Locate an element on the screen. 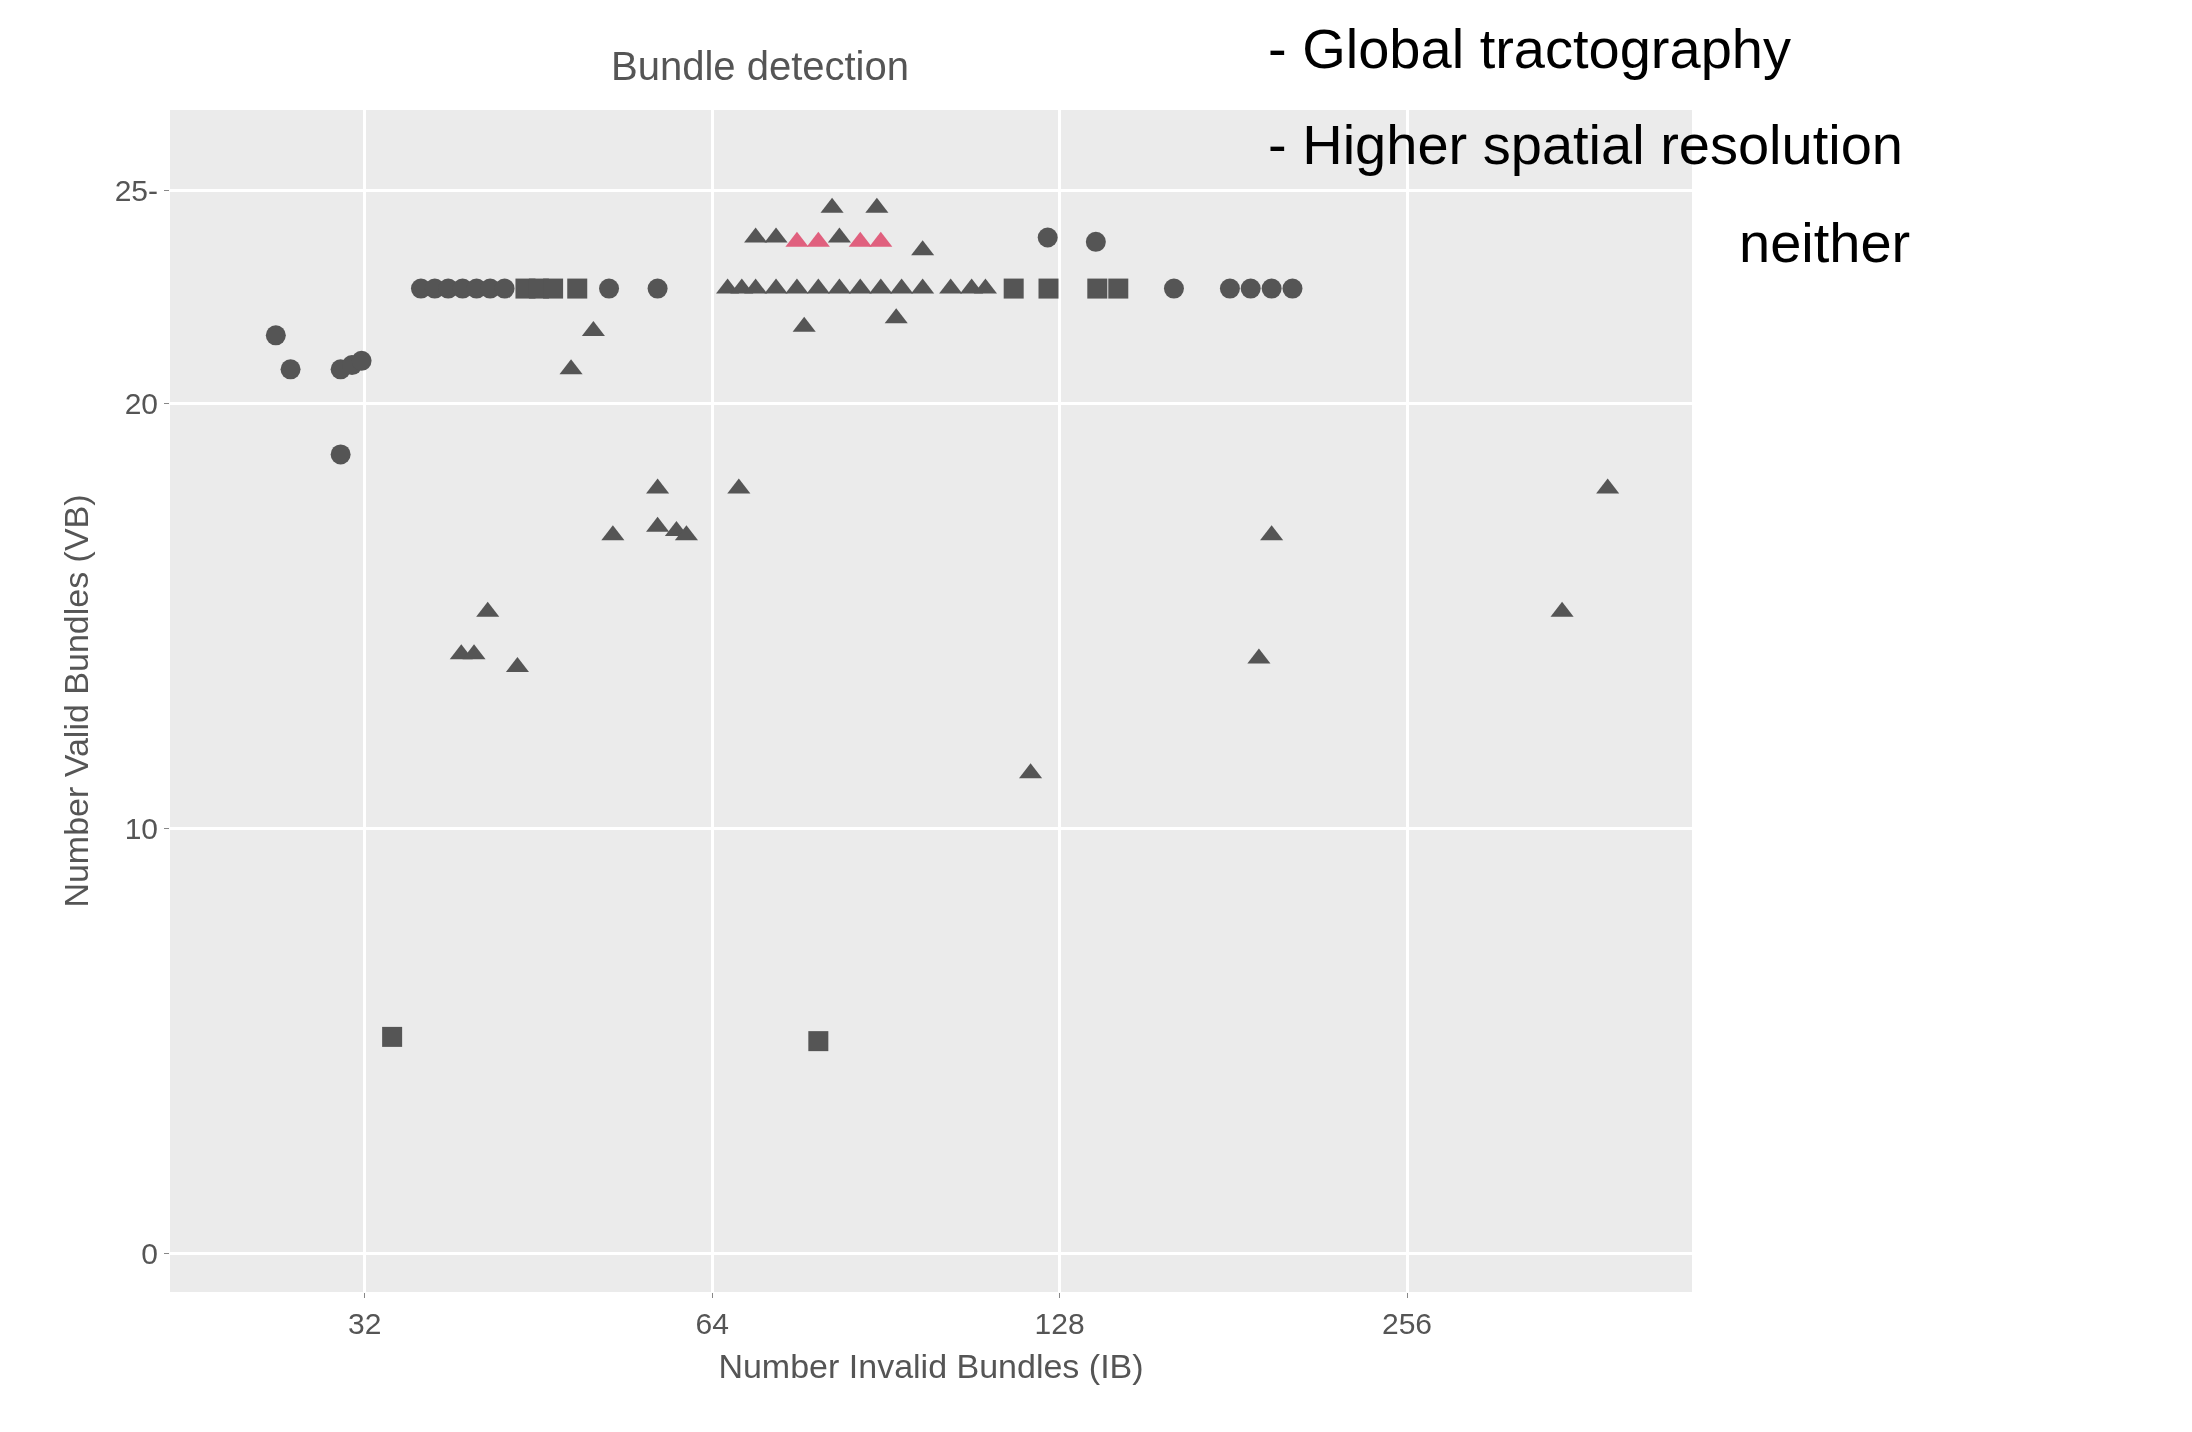  x-tick-label: 128 is located at coordinates (1059, 1323).